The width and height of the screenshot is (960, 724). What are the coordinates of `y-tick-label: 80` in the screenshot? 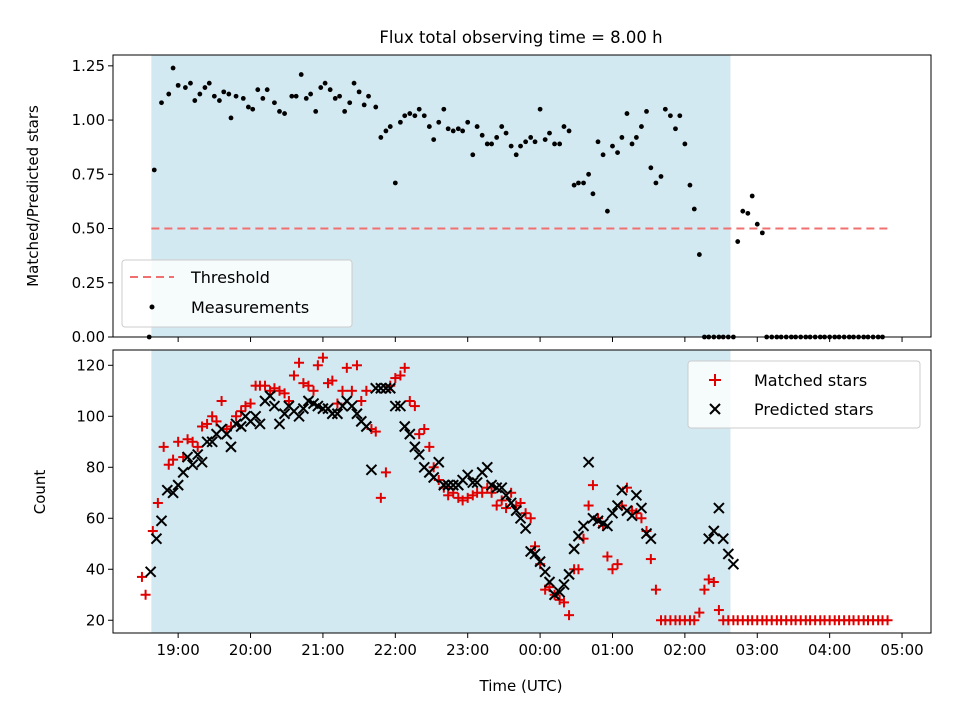 It's located at (95, 467).